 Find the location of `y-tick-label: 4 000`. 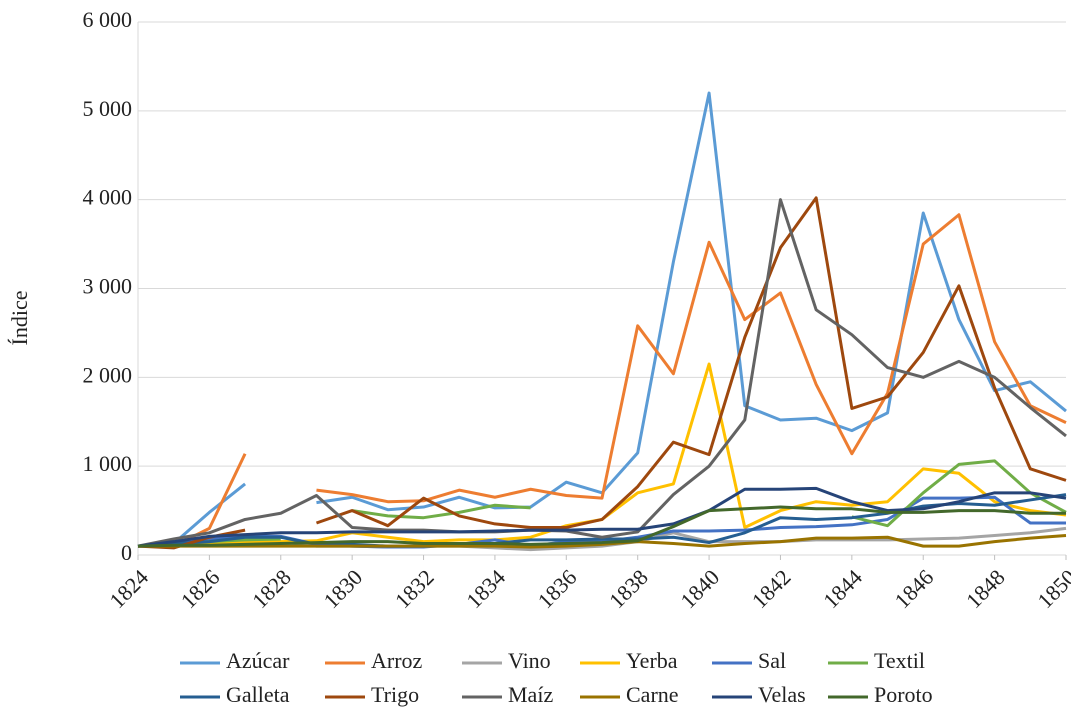

y-tick-label: 4 000 is located at coordinates (108, 197).